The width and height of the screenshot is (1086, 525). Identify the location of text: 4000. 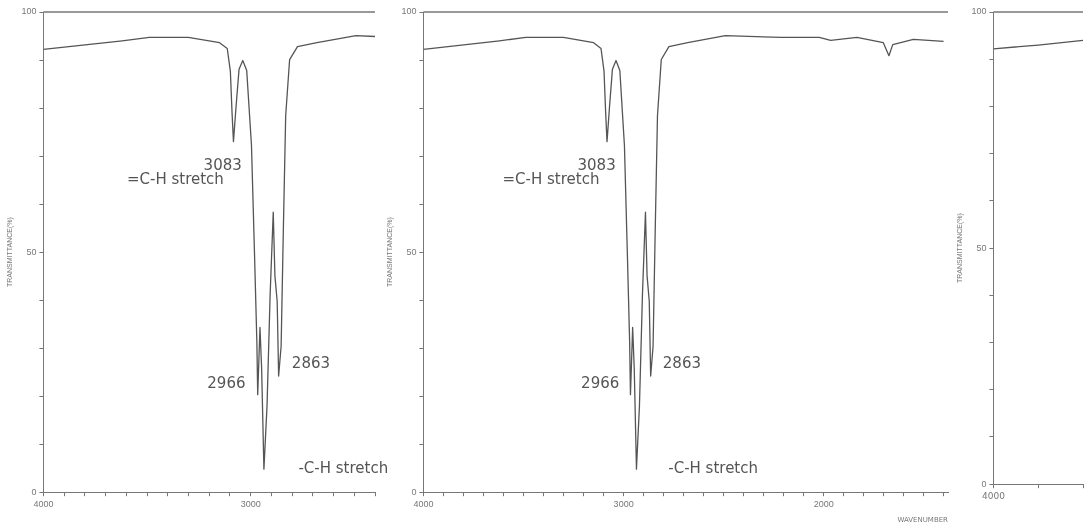
(993, 496).